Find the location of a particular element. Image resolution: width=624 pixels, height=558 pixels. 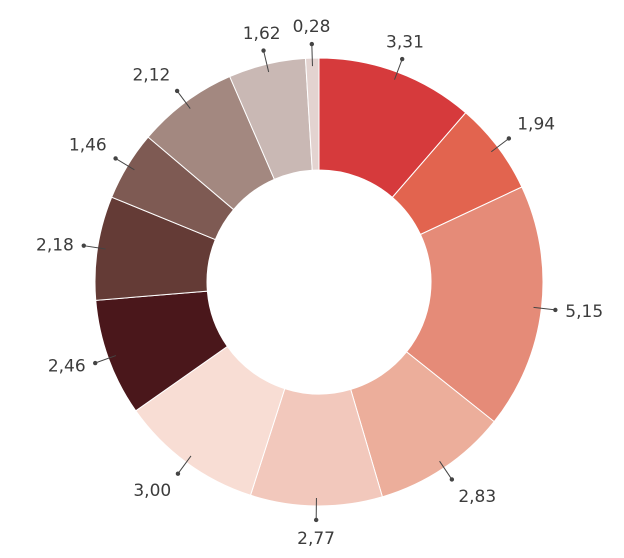

slice-label: 3,00 is located at coordinates (152, 491).